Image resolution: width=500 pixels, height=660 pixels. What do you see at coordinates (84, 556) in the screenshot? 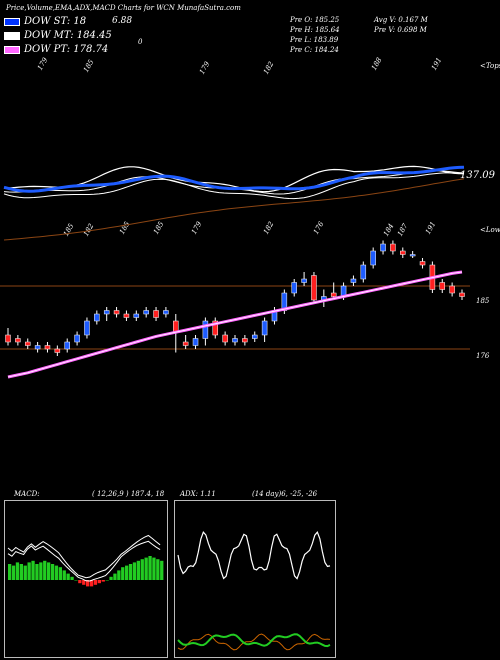
I see `macd-signal-line` at bounding box center [84, 556].